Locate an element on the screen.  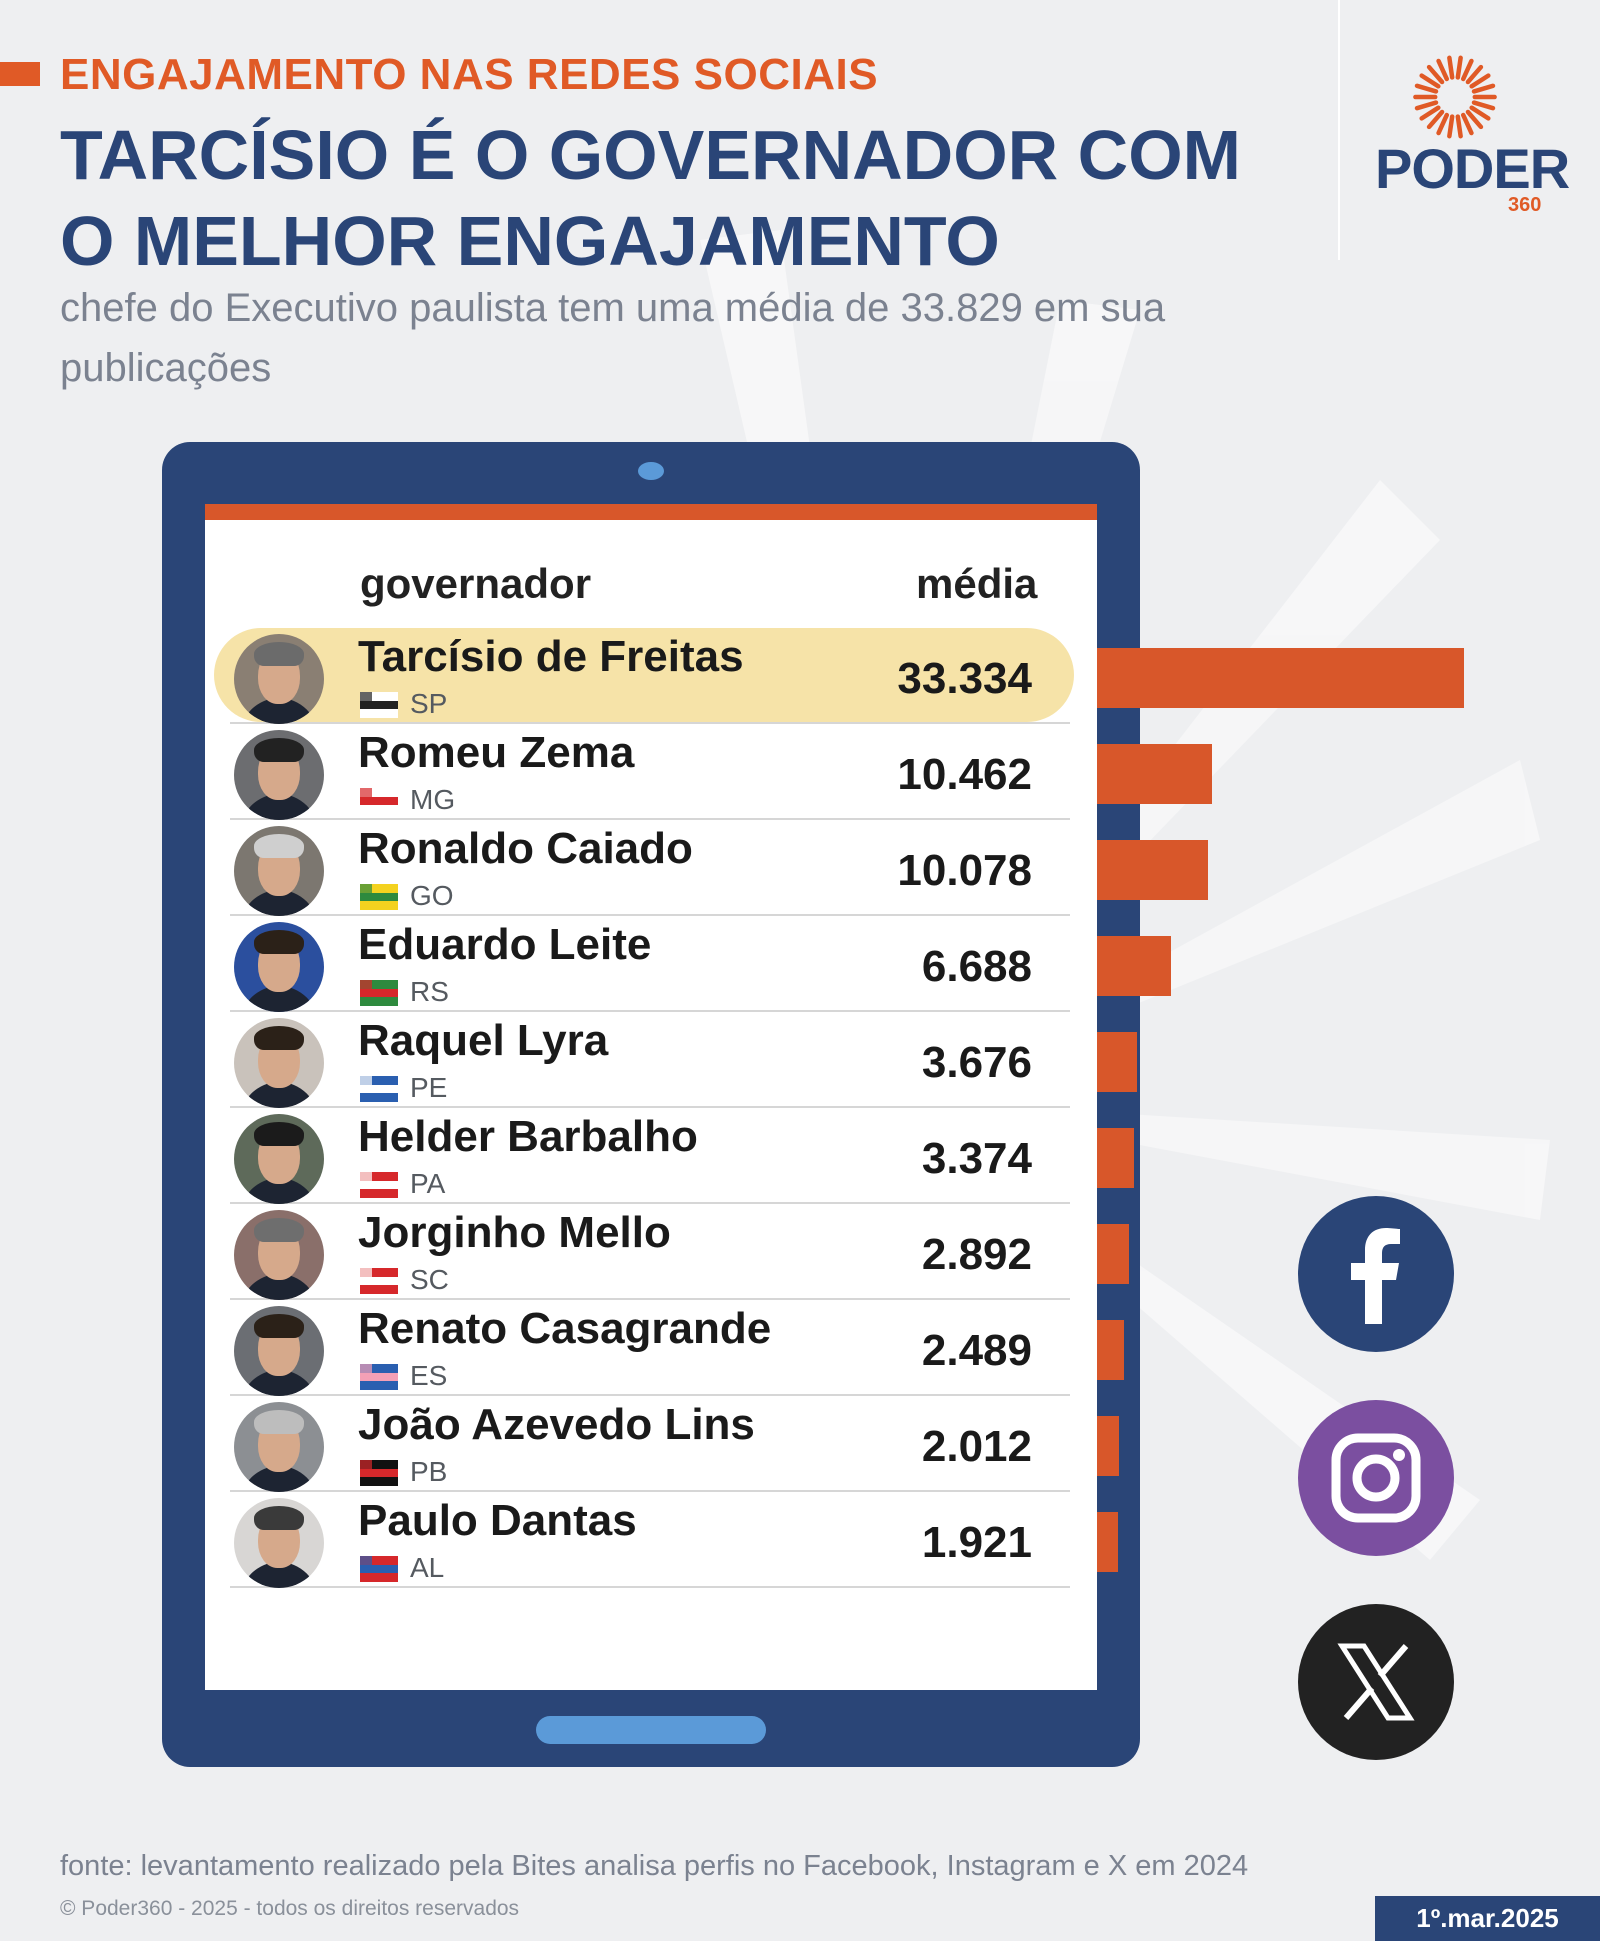
average-value: 10.462 is located at coordinates (964, 774).